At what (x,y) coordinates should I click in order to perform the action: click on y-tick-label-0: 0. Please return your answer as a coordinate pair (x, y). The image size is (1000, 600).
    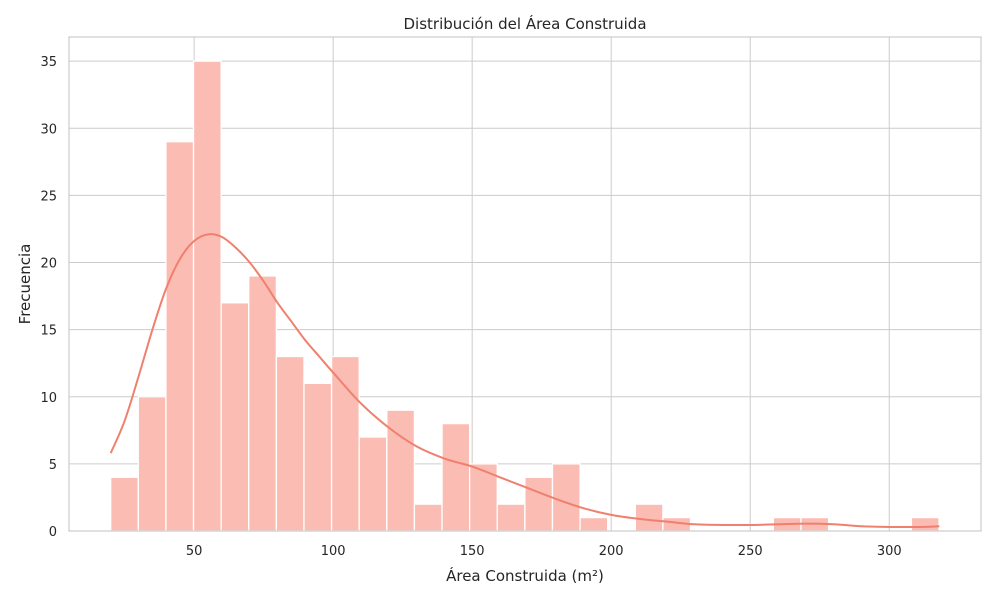
    Looking at the image, I should click on (53, 532).